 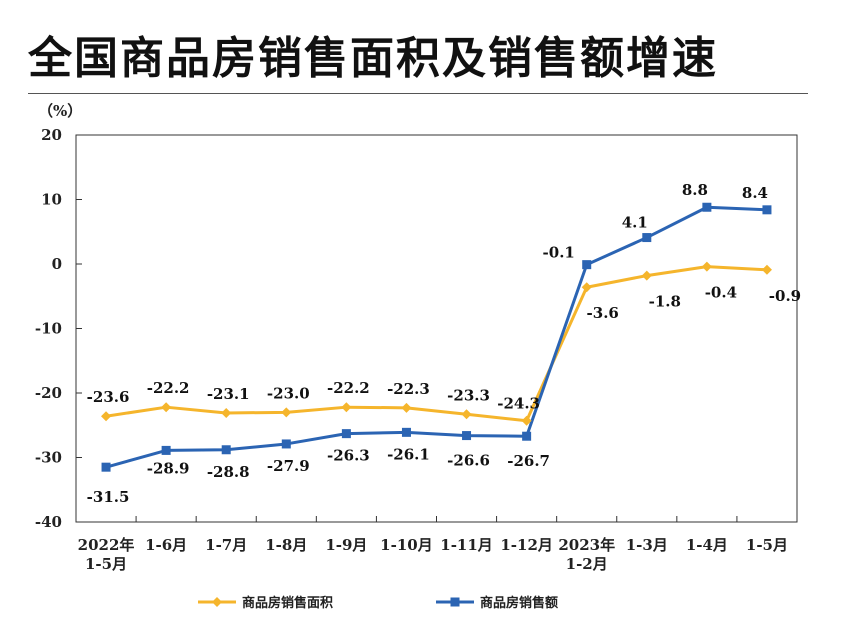 I want to click on data-label: -23.0, so click(x=288, y=393).